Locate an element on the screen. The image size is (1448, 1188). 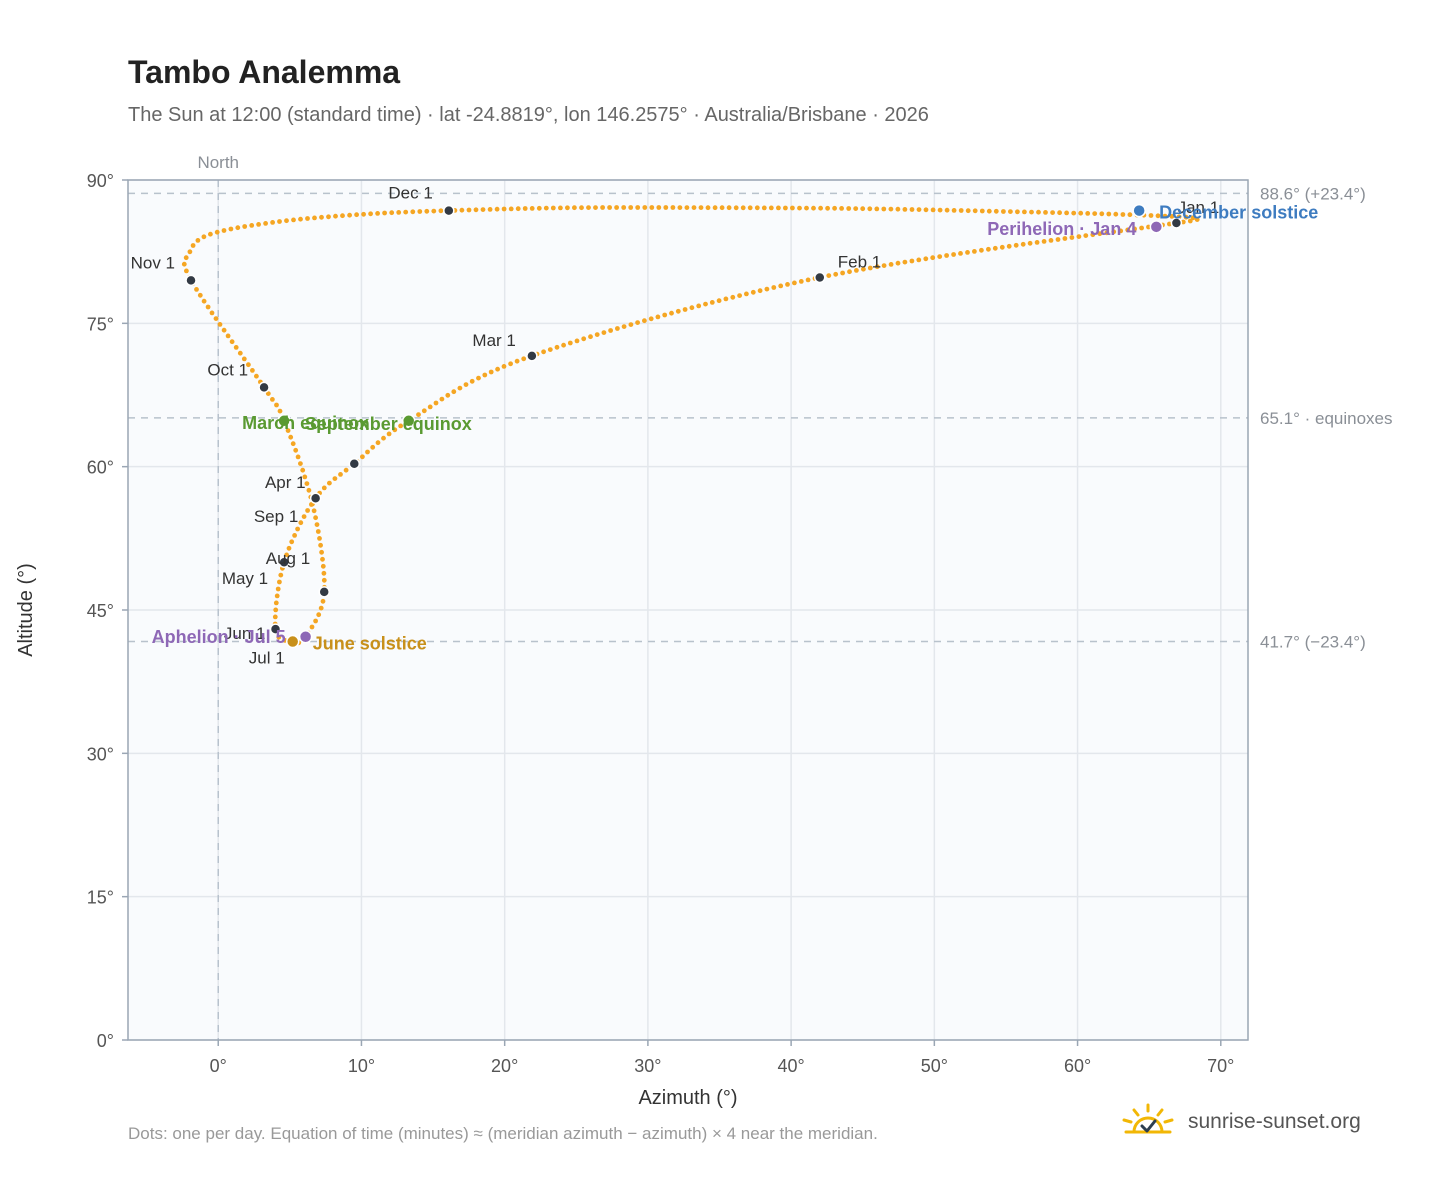
reference-line-label: 88.6° (+23.4°) is located at coordinates (1313, 193).